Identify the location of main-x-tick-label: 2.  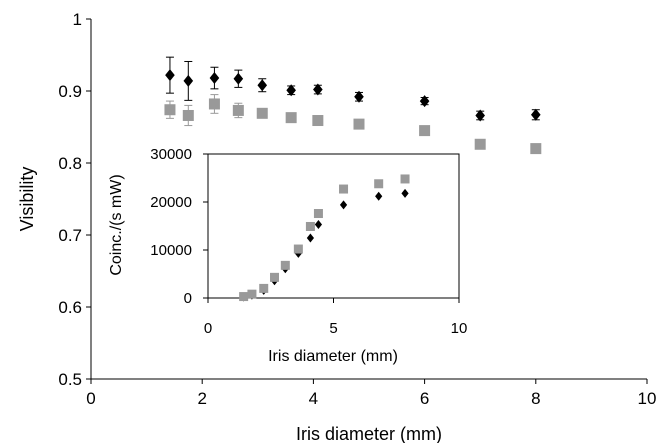
(201, 398).